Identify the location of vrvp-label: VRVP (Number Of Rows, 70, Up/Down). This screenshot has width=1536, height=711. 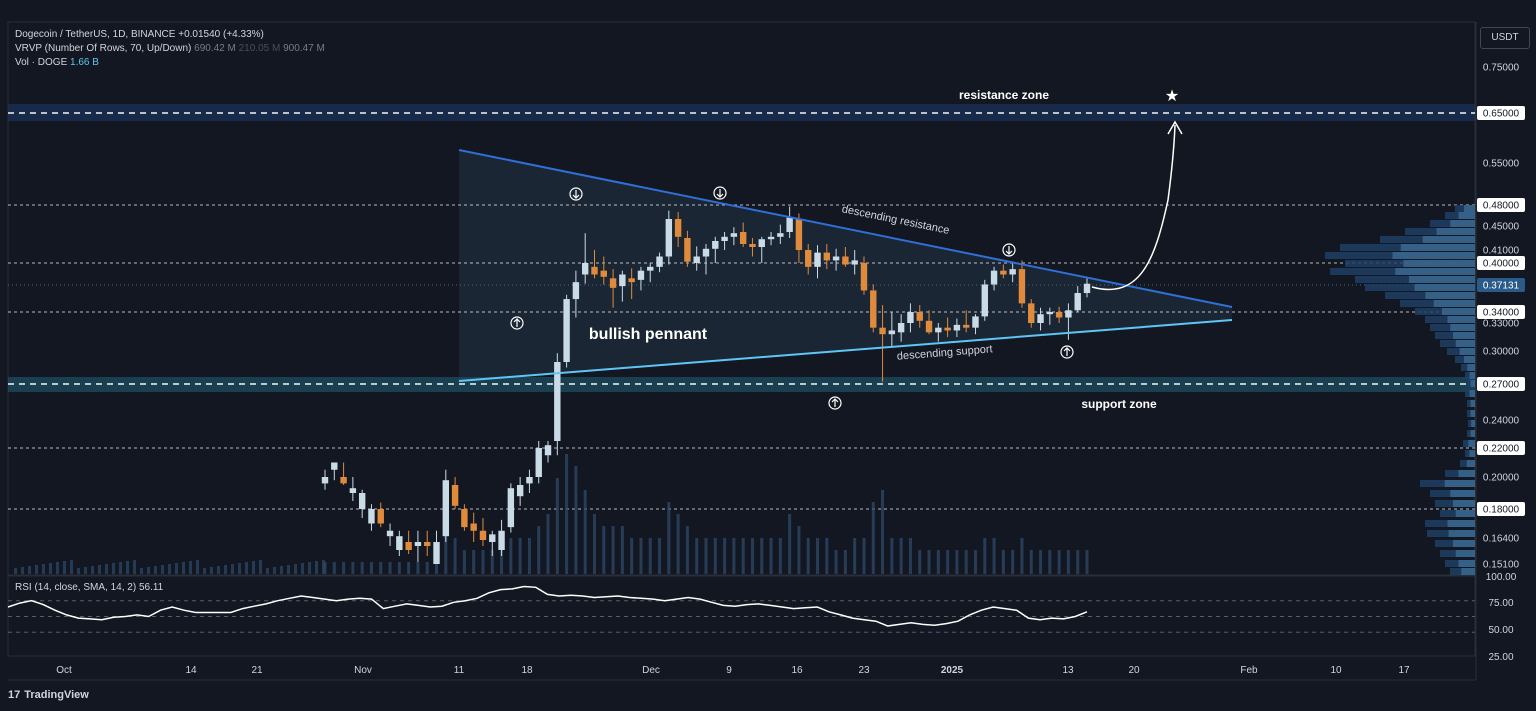
(103, 48).